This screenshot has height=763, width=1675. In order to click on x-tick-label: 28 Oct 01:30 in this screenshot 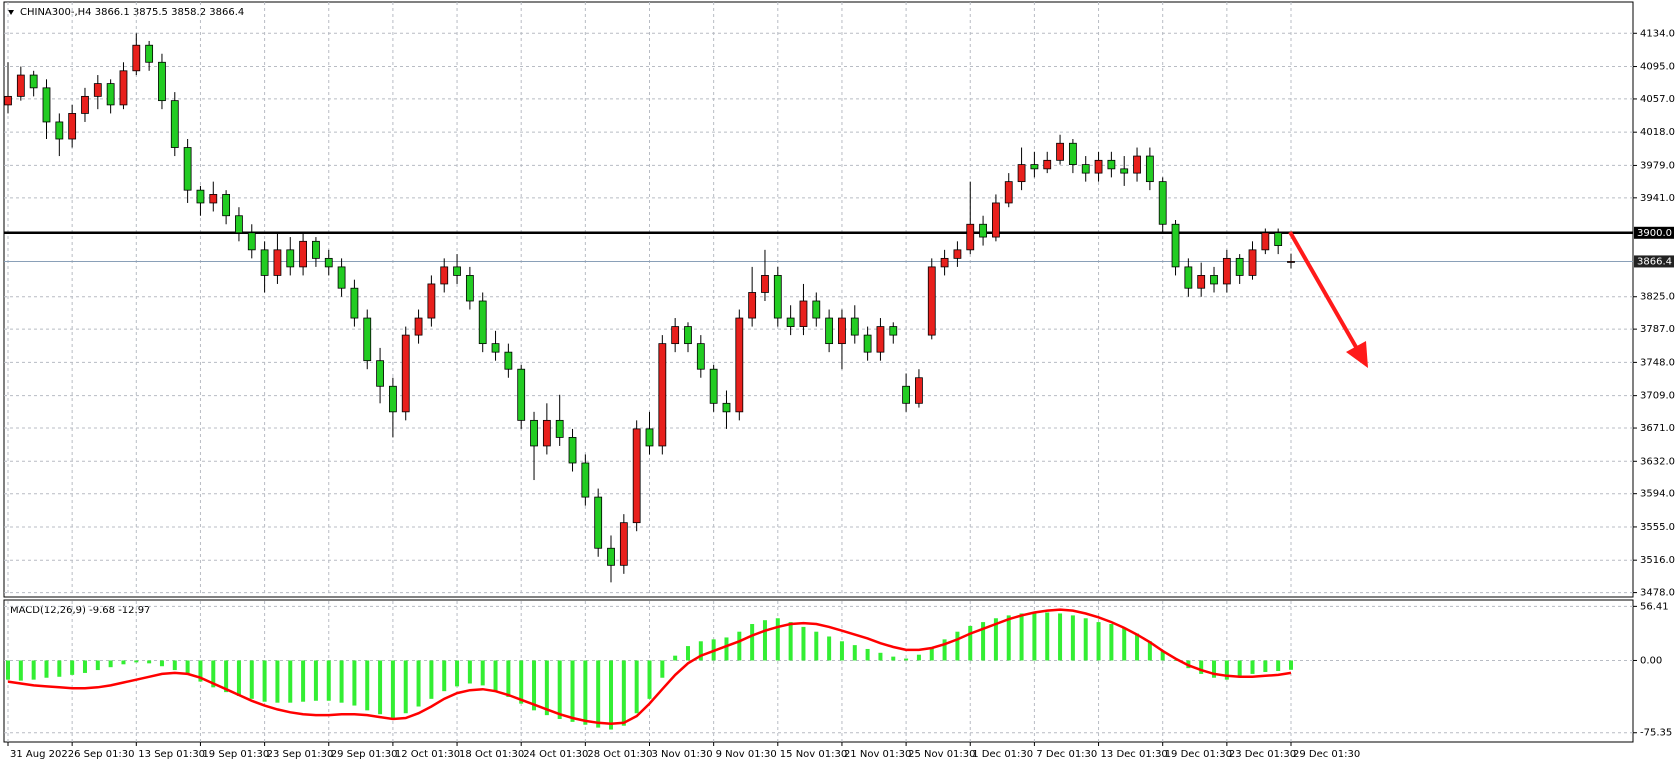, I will do `click(619, 754)`.